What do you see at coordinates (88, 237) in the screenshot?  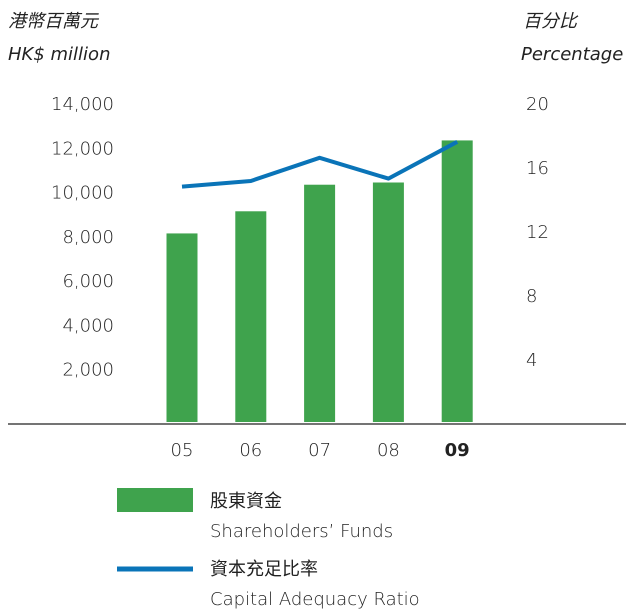 I see `y-tick-label: 8,000` at bounding box center [88, 237].